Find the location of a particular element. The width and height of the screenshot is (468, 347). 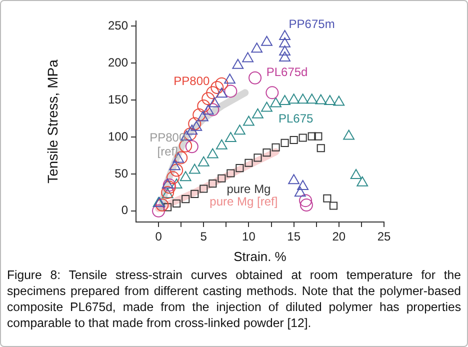

series-label: PP675m is located at coordinates (311, 23).